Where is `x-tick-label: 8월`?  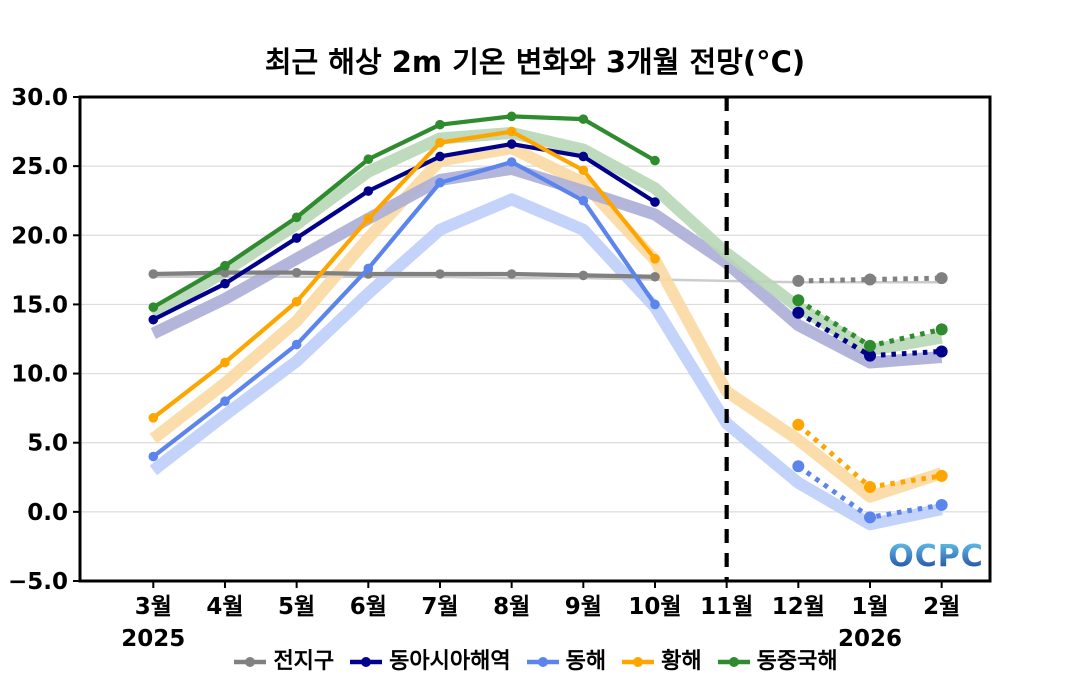 x-tick-label: 8월 is located at coordinates (511, 607).